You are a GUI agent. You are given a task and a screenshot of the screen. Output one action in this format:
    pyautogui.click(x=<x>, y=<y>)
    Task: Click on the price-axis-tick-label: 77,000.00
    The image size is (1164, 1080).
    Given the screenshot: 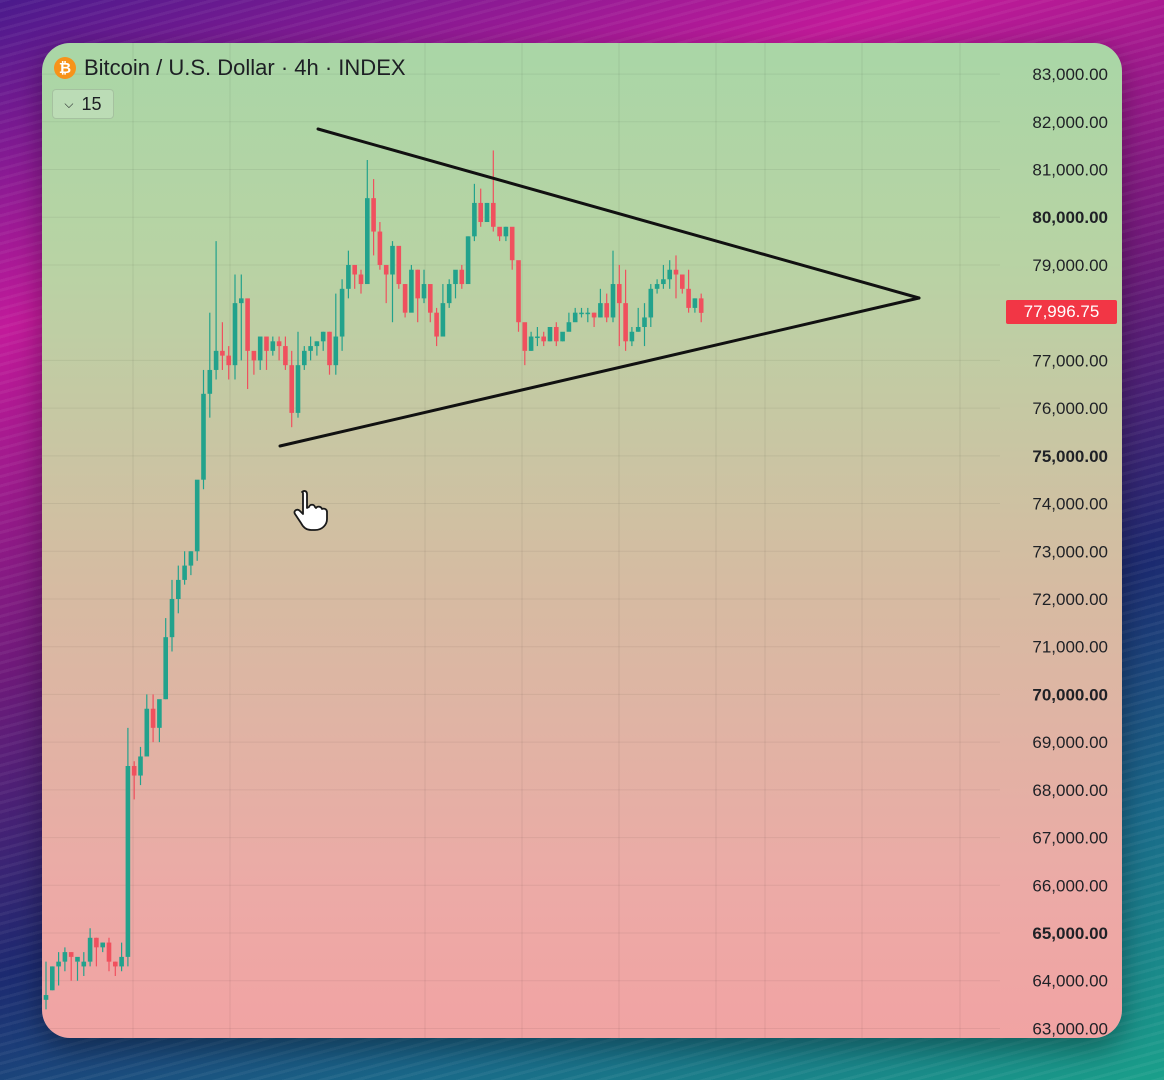 What is the action you would take?
    pyautogui.click(x=1070, y=360)
    